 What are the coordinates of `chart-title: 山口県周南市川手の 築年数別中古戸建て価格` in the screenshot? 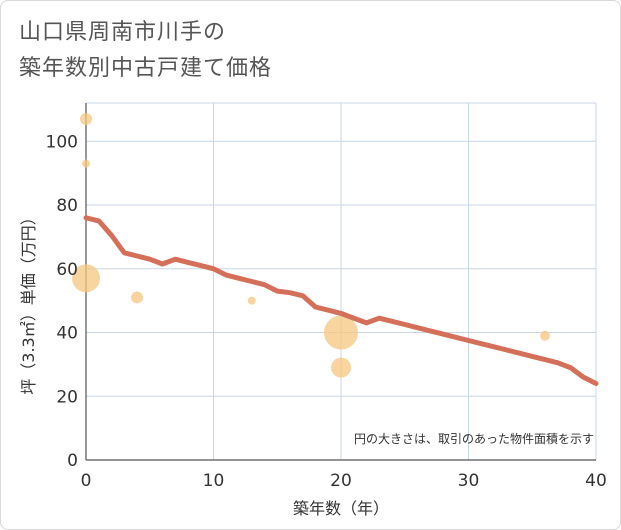 It's located at (146, 50).